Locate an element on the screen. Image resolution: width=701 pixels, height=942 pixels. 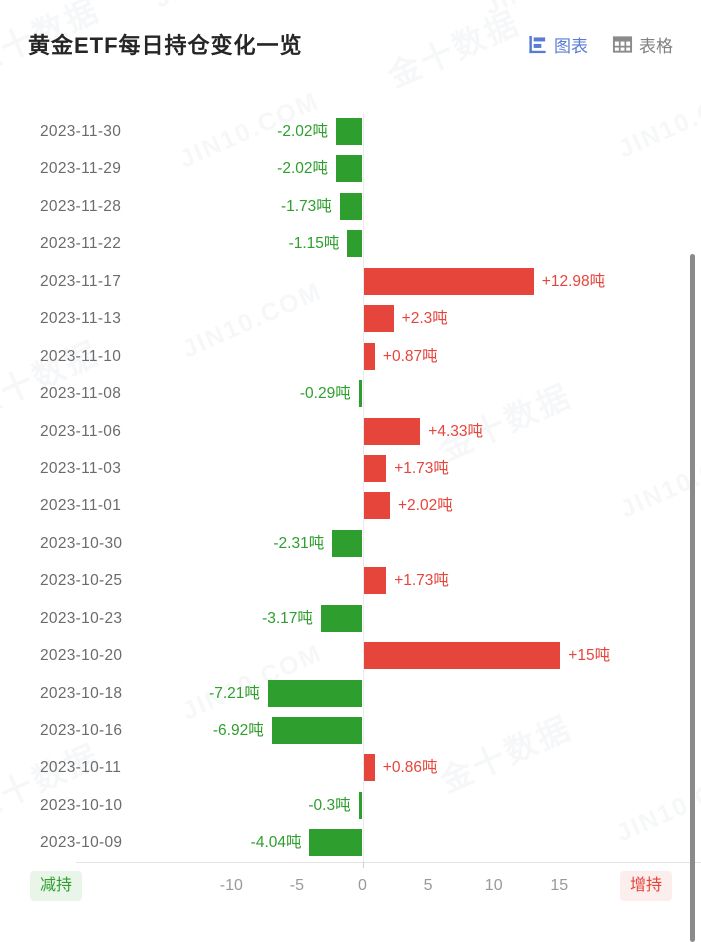
date-label: 2023-11-06 is located at coordinates (81, 431).